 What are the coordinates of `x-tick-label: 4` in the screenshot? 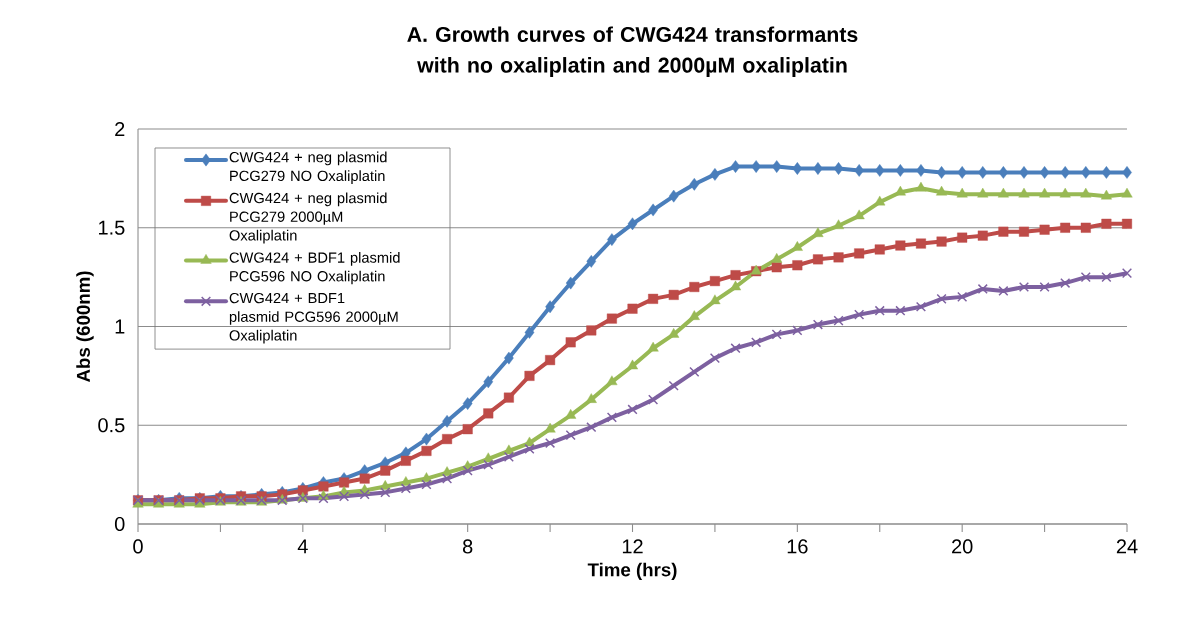 It's located at (302, 546).